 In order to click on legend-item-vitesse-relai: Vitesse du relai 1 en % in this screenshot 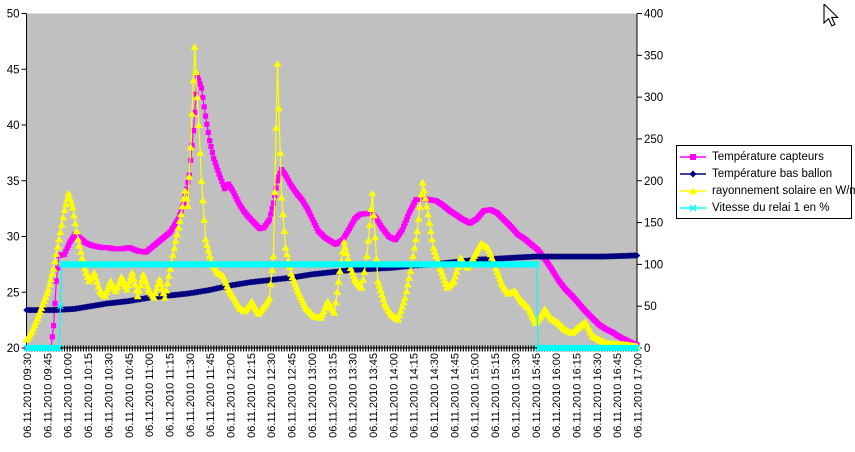, I will do `click(765, 208)`.